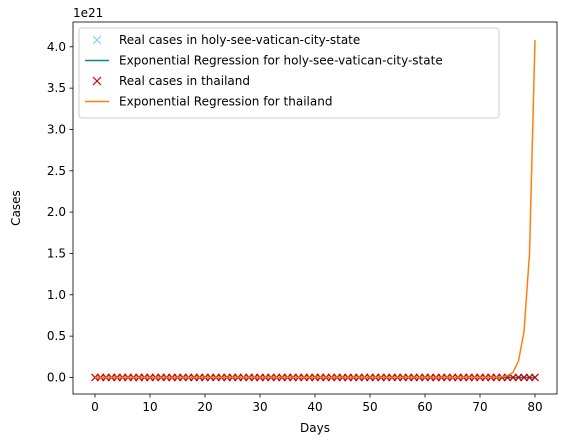  What do you see at coordinates (16, 208) in the screenshot?
I see `y-axis-label: Cases` at bounding box center [16, 208].